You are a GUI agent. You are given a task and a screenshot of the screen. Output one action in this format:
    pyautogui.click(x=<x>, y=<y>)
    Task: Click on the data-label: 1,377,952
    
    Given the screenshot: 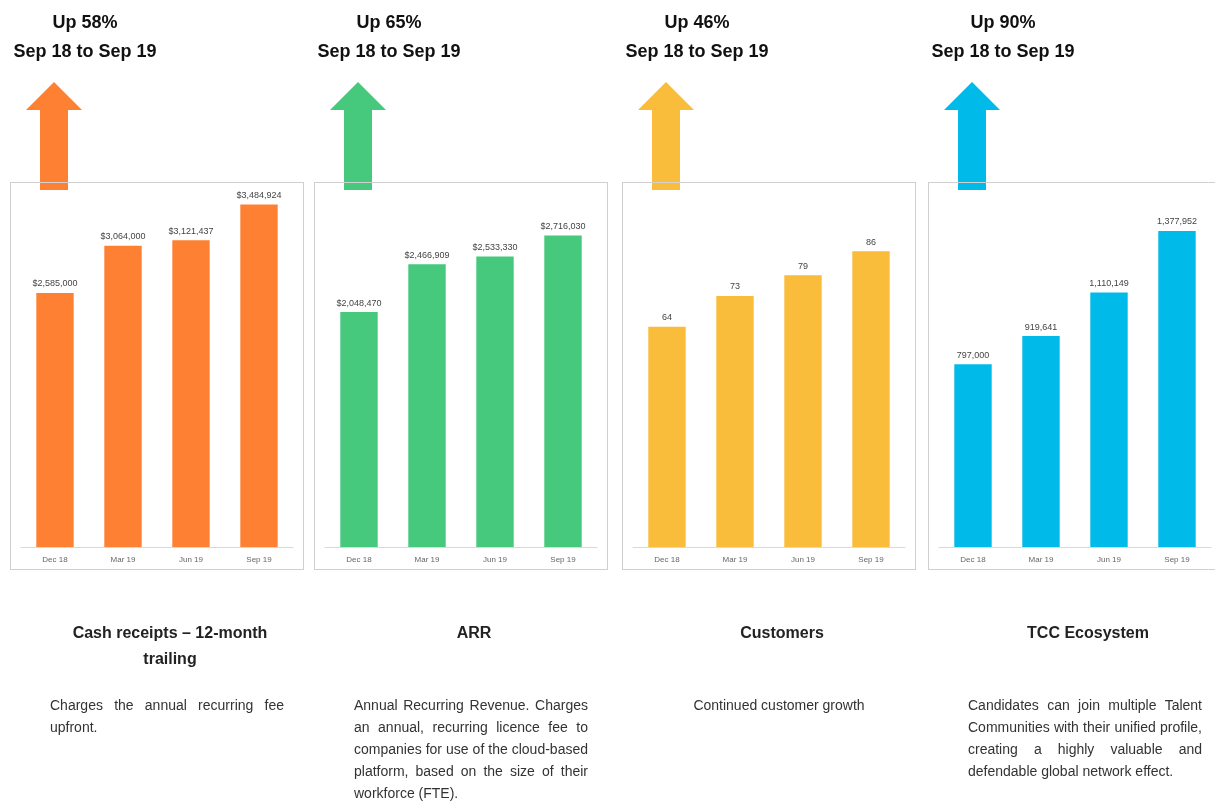 What is the action you would take?
    pyautogui.click(x=1177, y=221)
    